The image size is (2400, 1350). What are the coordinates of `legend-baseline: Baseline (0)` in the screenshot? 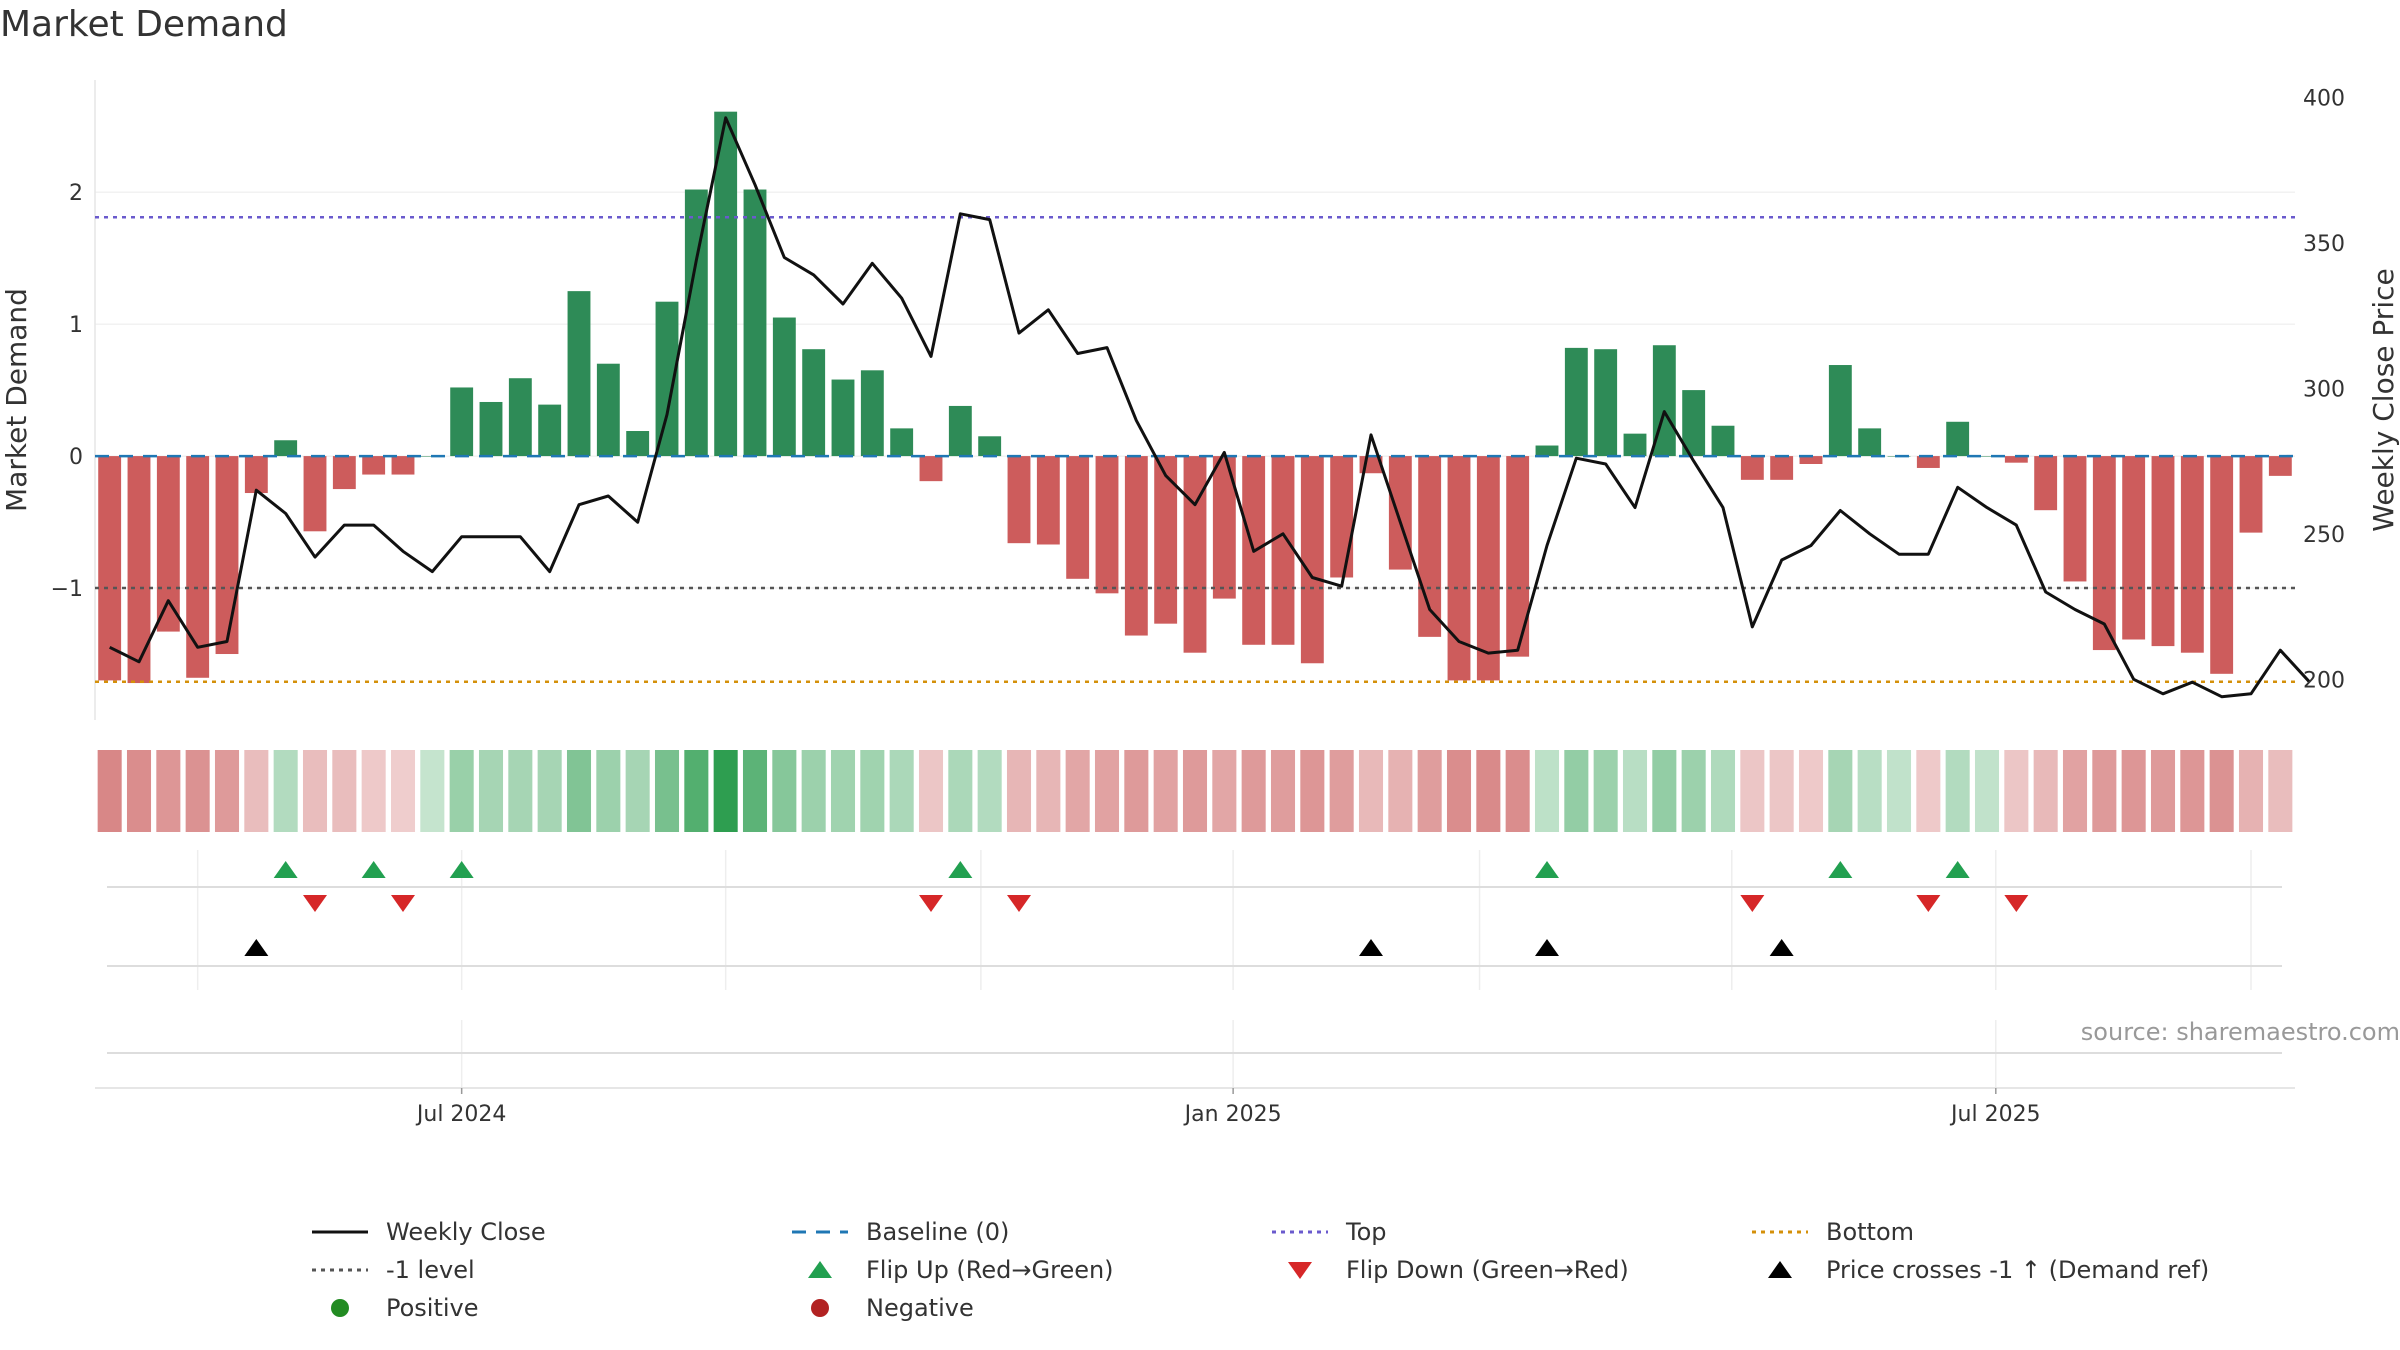 It's located at (899, 1232).